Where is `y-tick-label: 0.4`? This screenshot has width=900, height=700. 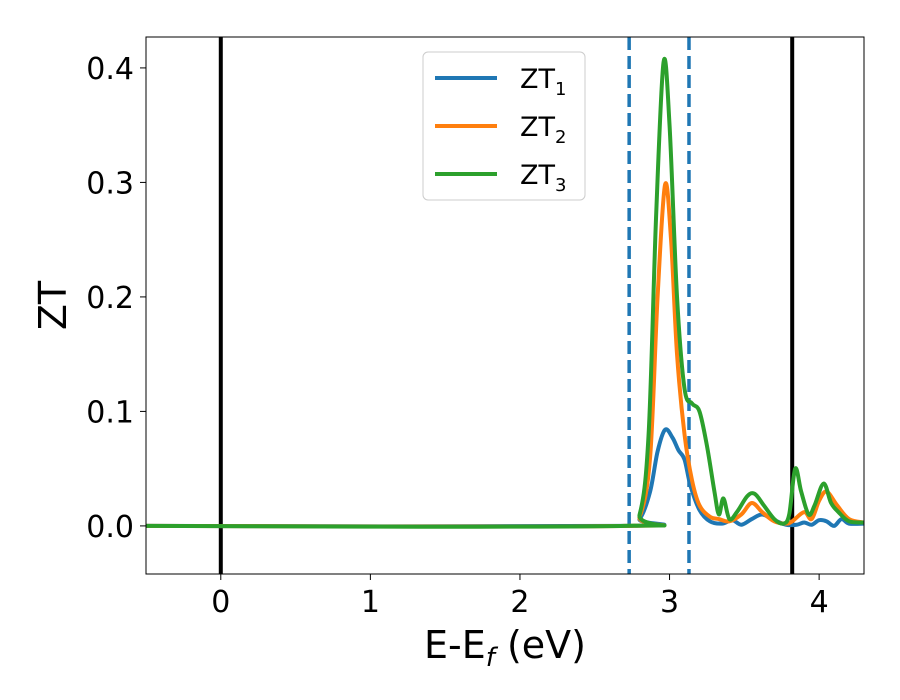
y-tick-label: 0.4 is located at coordinates (110, 69).